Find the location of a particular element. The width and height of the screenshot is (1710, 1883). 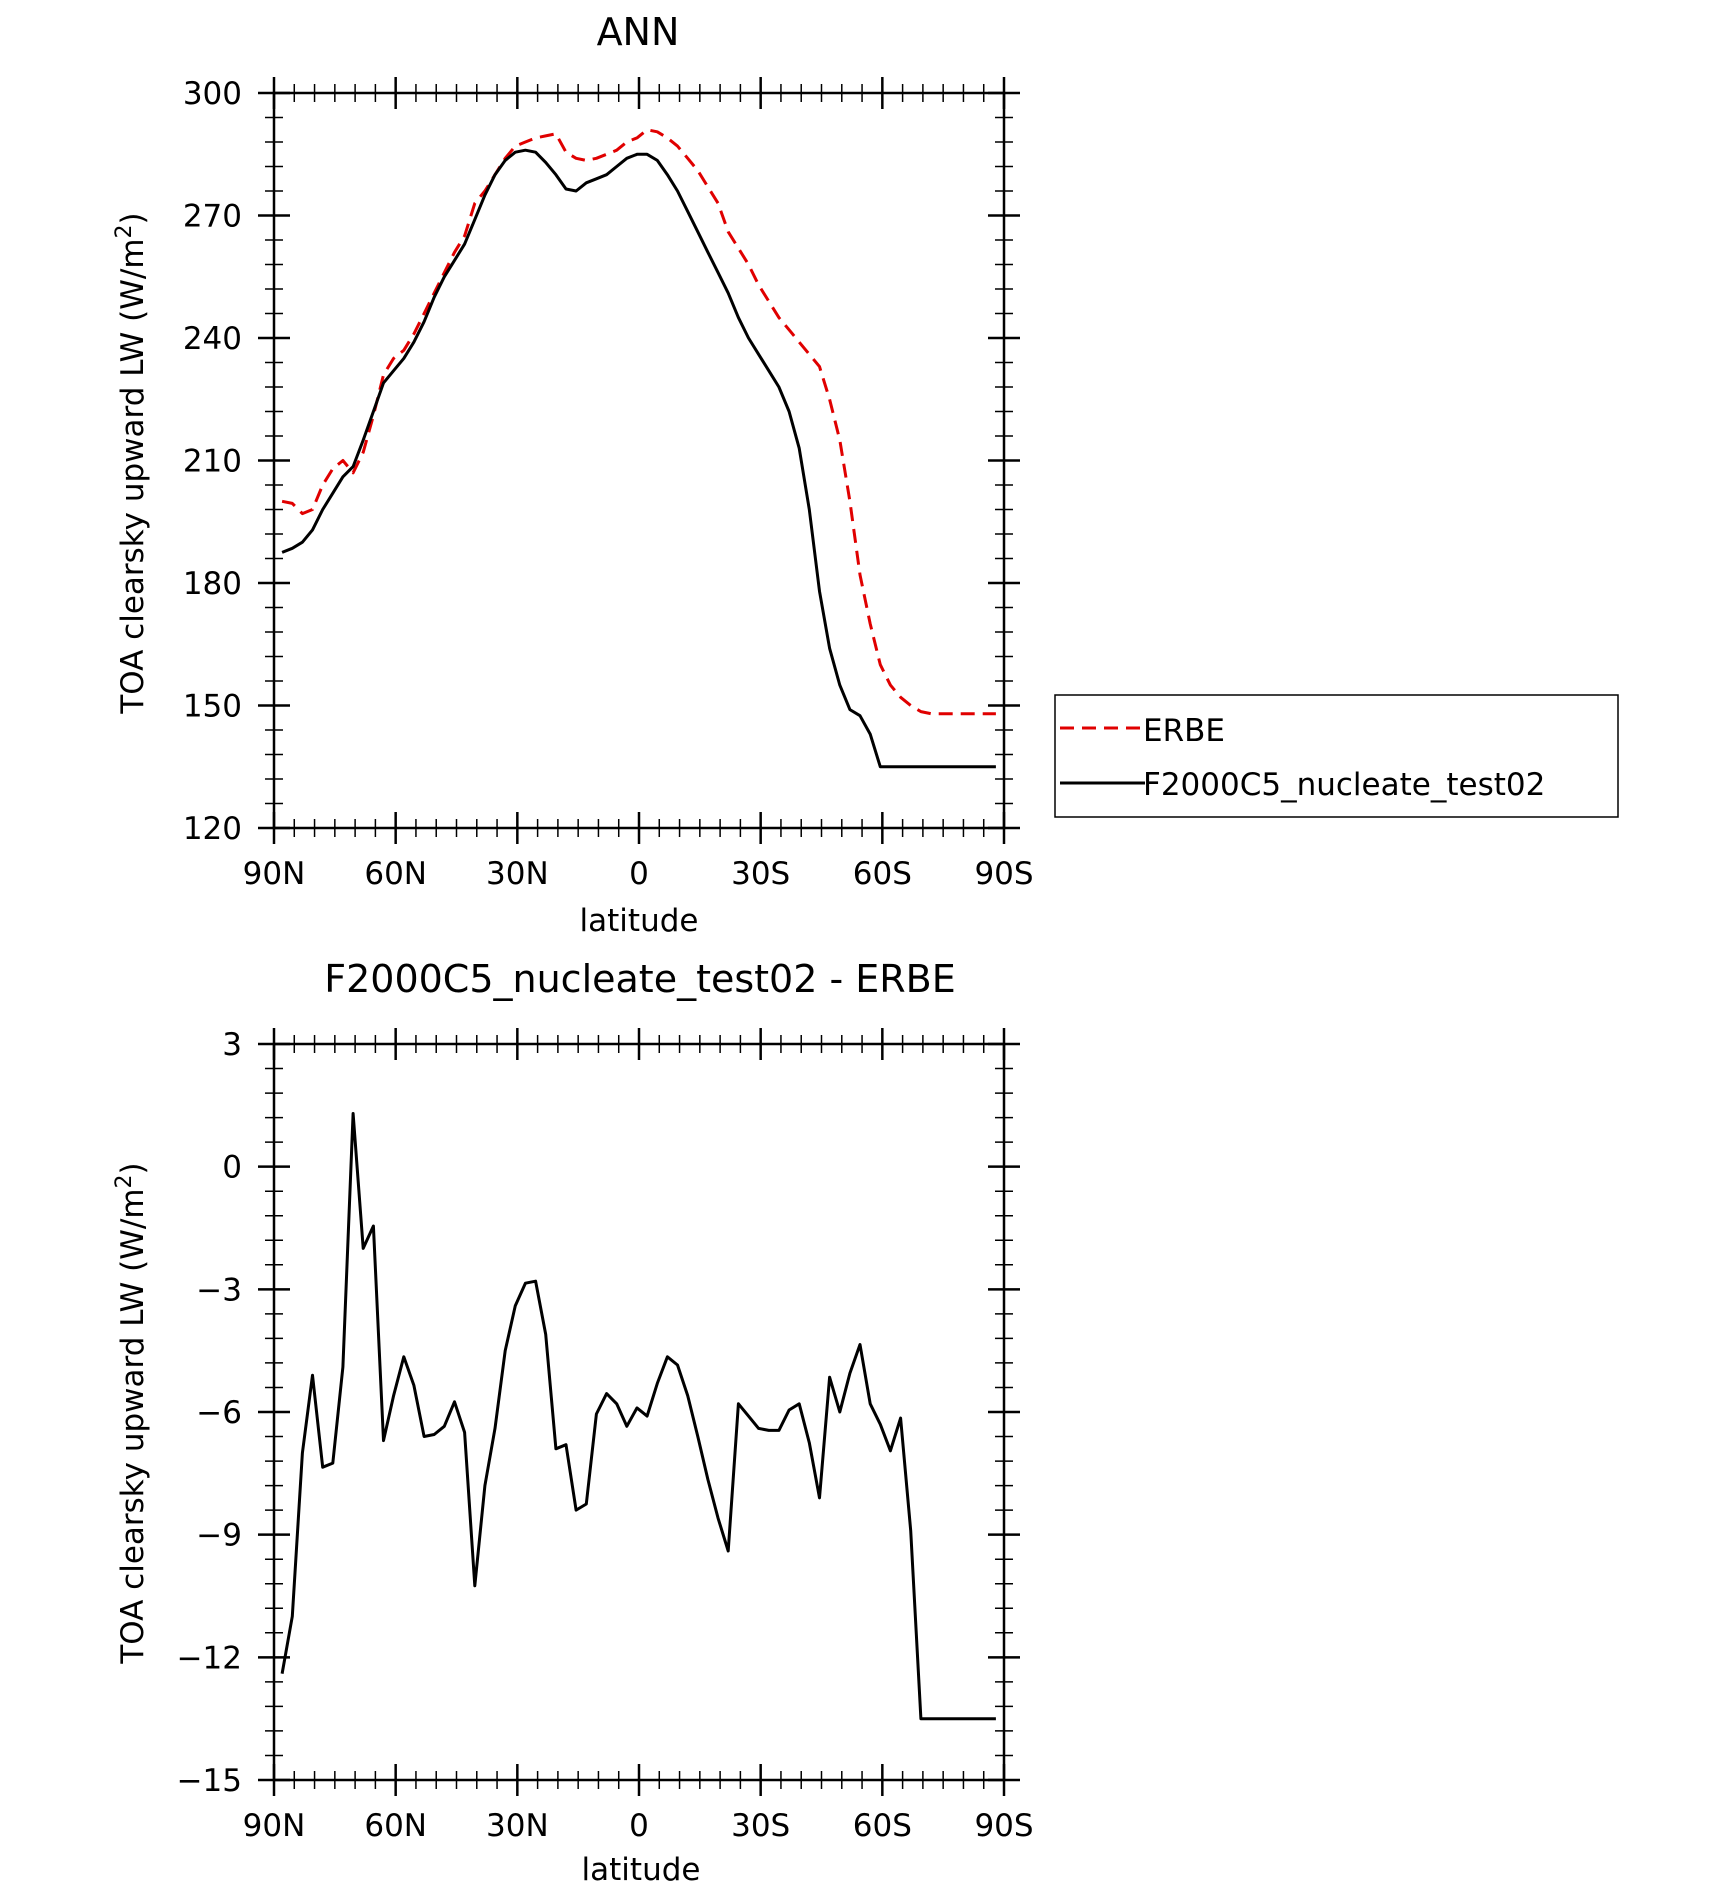

top-y-axis-label-sup: 2 is located at coordinates (124, 231).